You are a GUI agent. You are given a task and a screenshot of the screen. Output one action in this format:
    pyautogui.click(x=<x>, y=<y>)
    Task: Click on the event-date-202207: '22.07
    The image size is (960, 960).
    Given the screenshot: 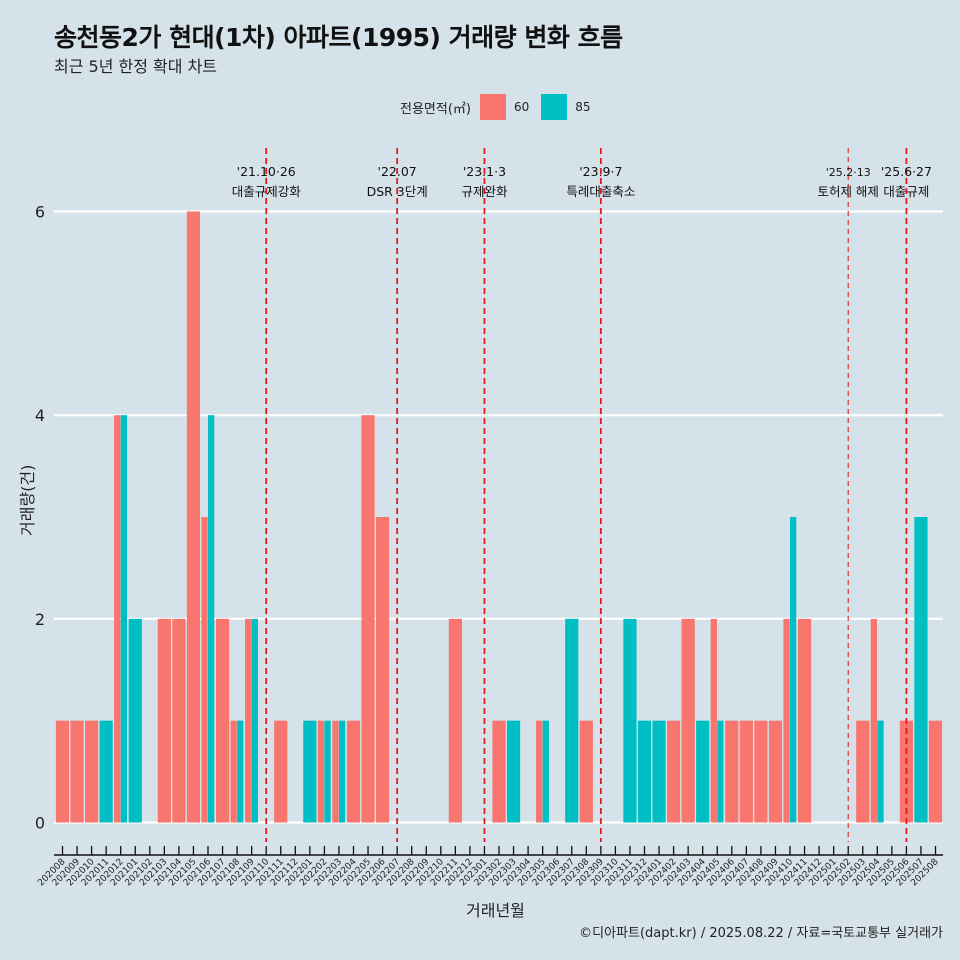 What is the action you would take?
    pyautogui.click(x=397, y=171)
    